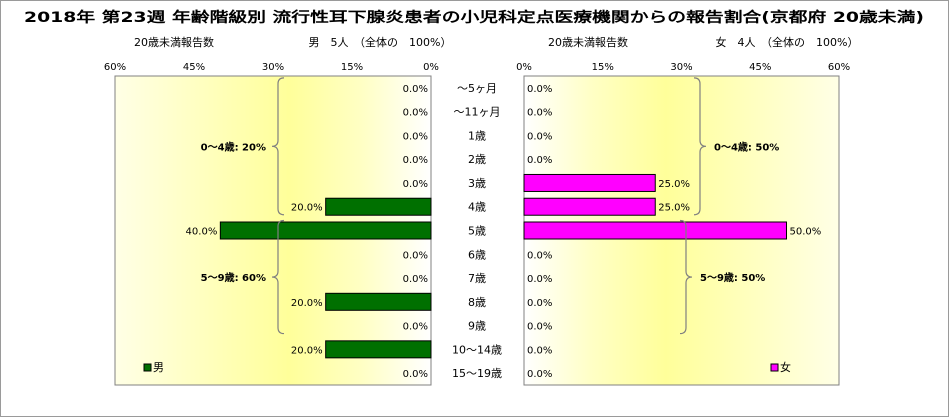 Image resolution: width=949 pixels, height=417 pixels. What do you see at coordinates (477, 159) in the screenshot?
I see `category-label: 2歳` at bounding box center [477, 159].